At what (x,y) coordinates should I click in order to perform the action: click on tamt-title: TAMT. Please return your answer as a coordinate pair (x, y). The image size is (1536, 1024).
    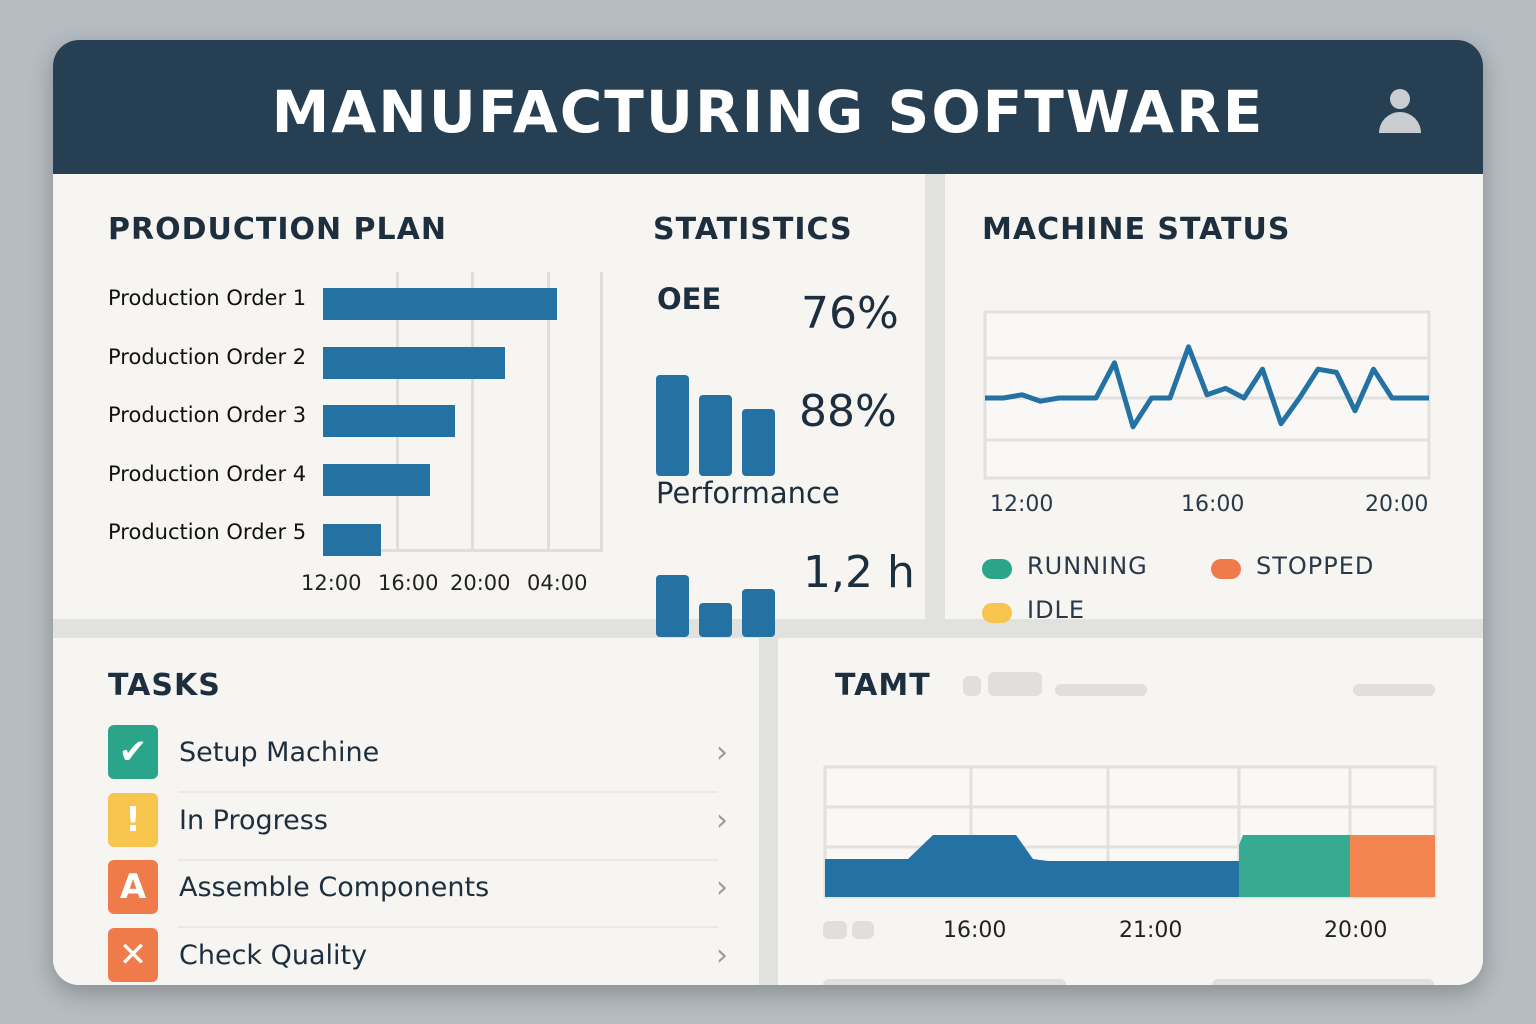
    Looking at the image, I should click on (883, 685).